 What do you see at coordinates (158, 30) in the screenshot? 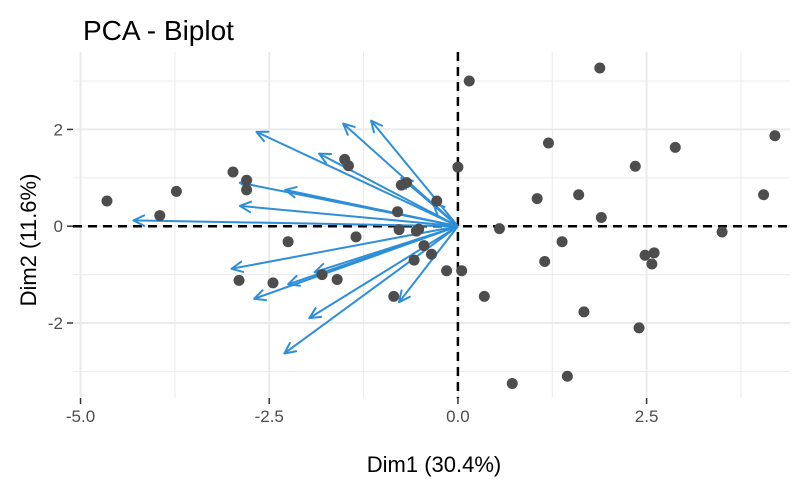
I see `chart-title: PCA - Biplot` at bounding box center [158, 30].